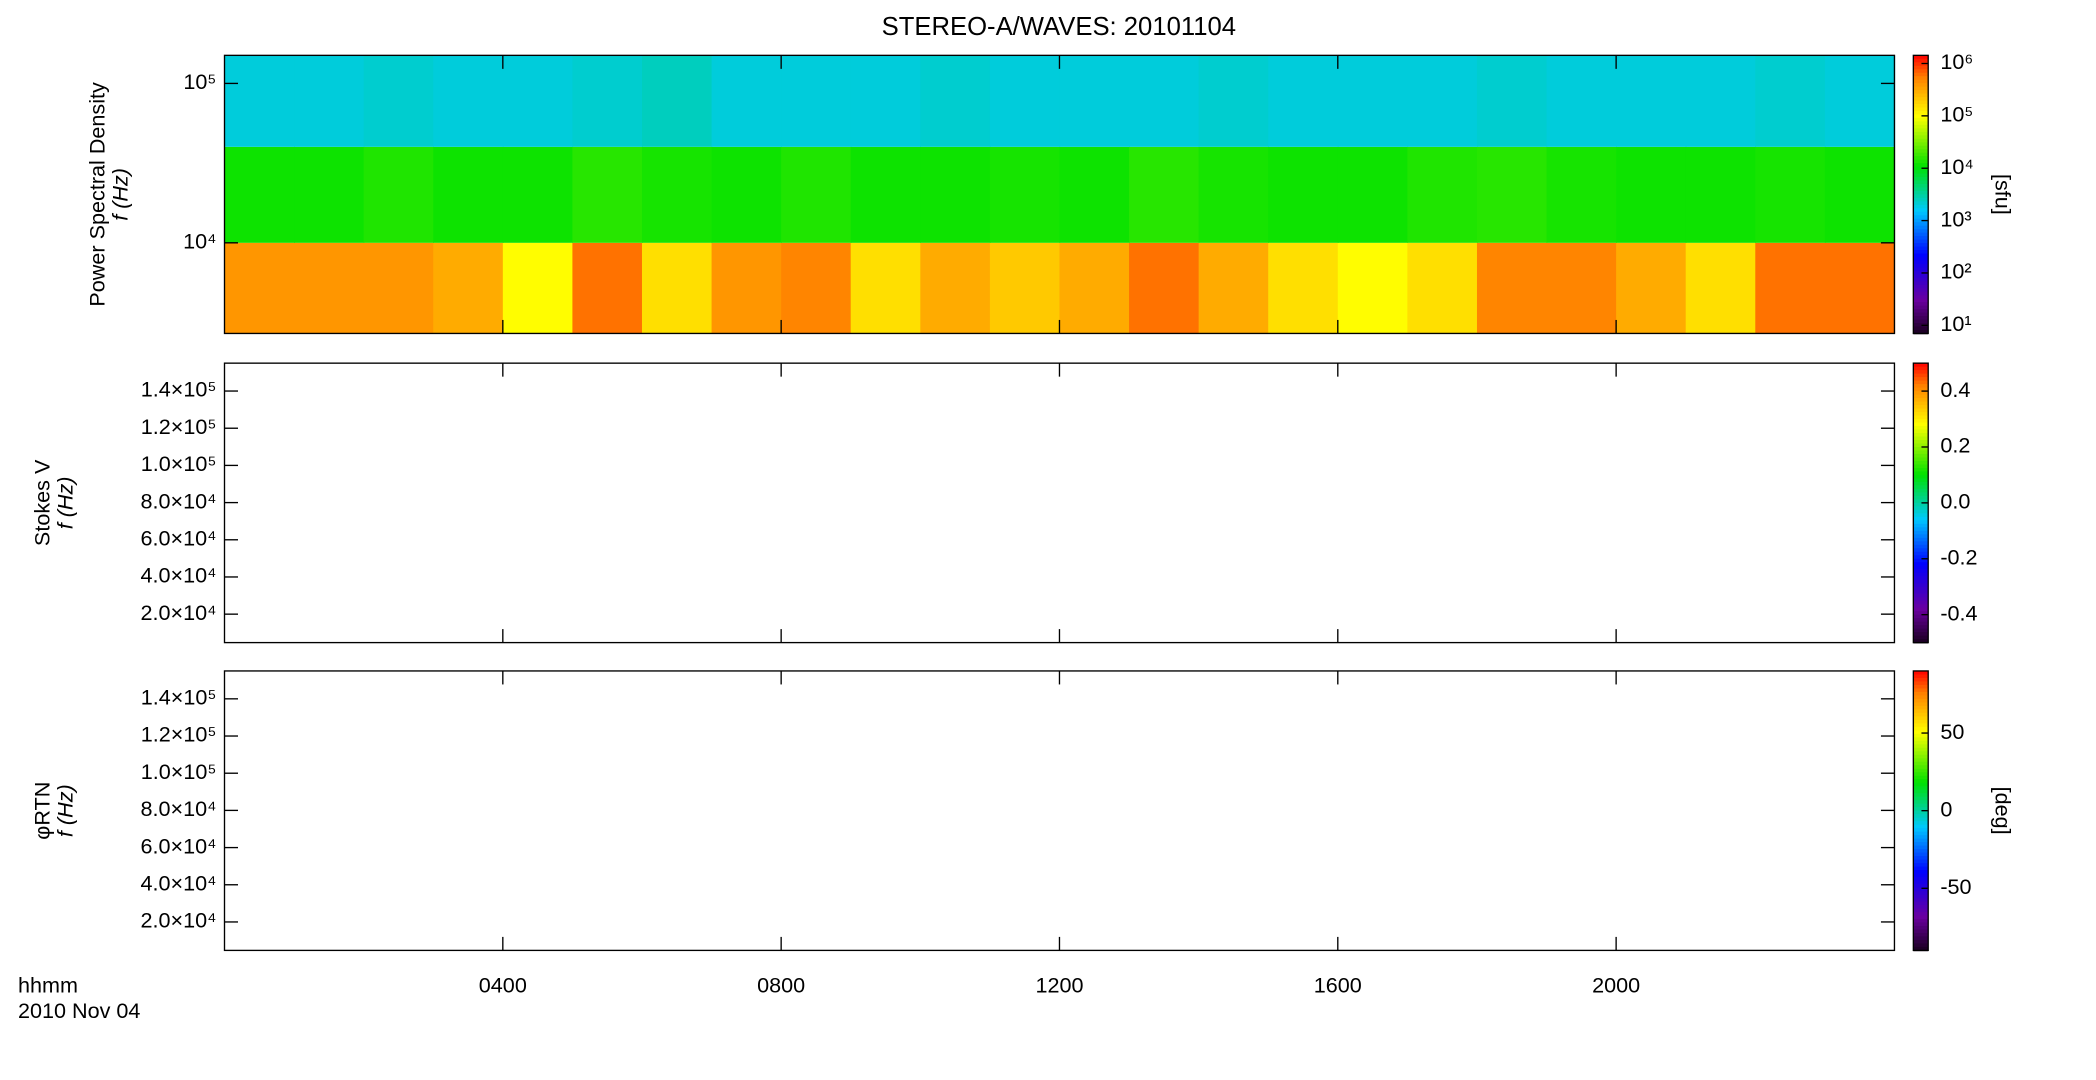 The width and height of the screenshot is (2096, 1080). Describe the element at coordinates (179, 771) in the screenshot. I see `y-tick-label: 1.0×10⁵` at that location.